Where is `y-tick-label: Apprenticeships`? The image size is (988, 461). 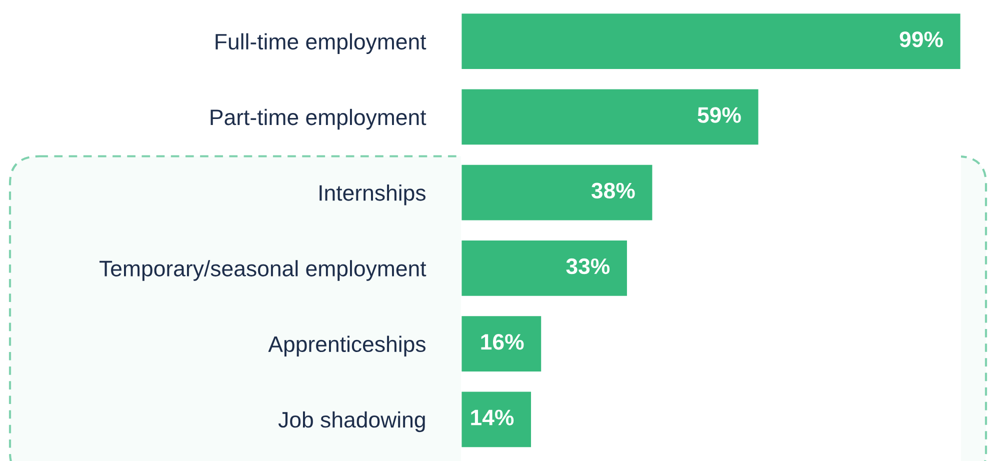 y-tick-label: Apprenticeships is located at coordinates (347, 346).